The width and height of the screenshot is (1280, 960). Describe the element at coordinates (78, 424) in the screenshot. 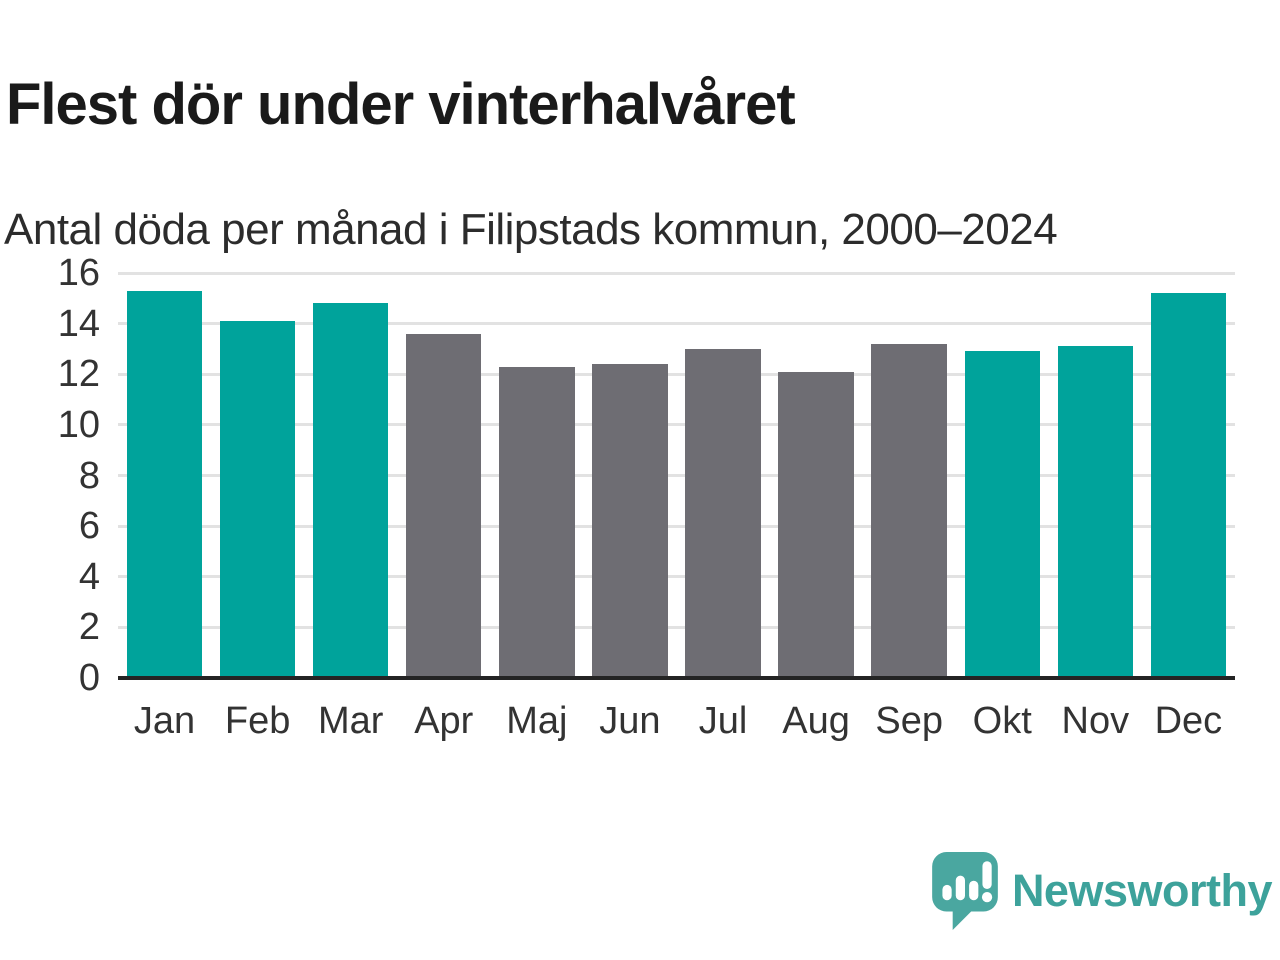

I see `y-tick-label-10: 10` at that location.